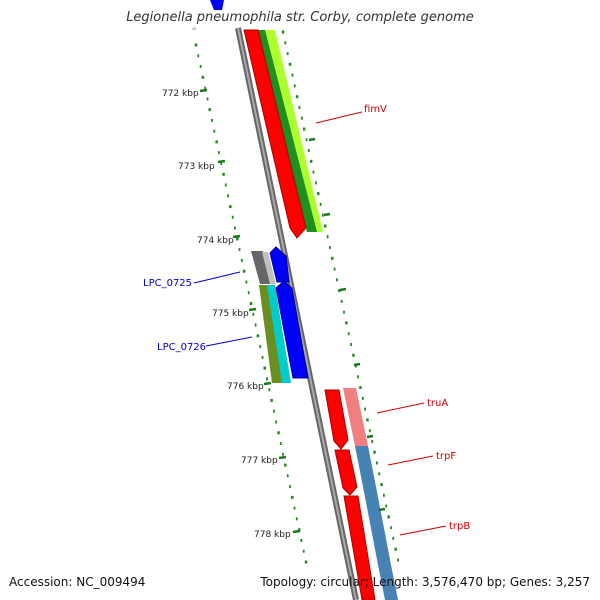 The width and height of the screenshot is (600, 600). What do you see at coordinates (272, 535) in the screenshot?
I see `tick-label-778: 778 kbp` at bounding box center [272, 535].